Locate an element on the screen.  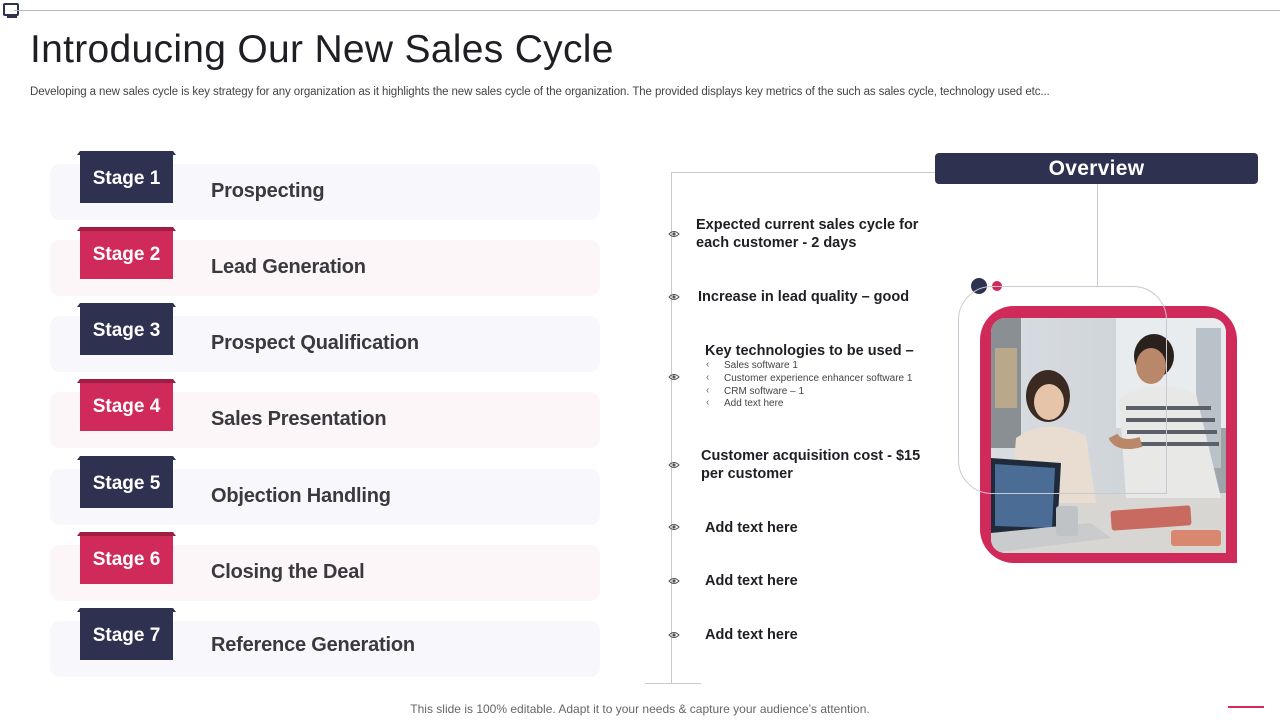
overview-item-2: Increase in lead quality – good is located at coordinates (804, 297).